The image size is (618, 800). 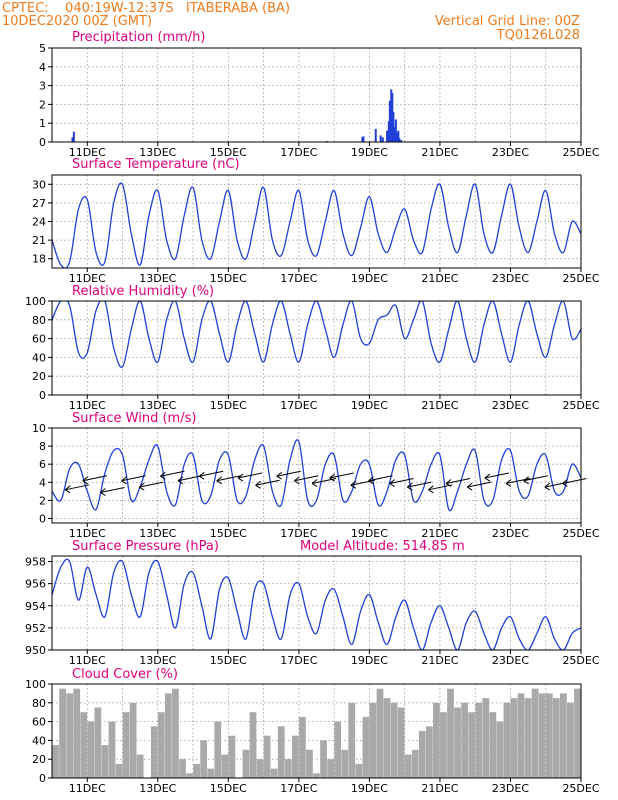 I want to click on y-tick-label: 954, so click(x=35, y=606).